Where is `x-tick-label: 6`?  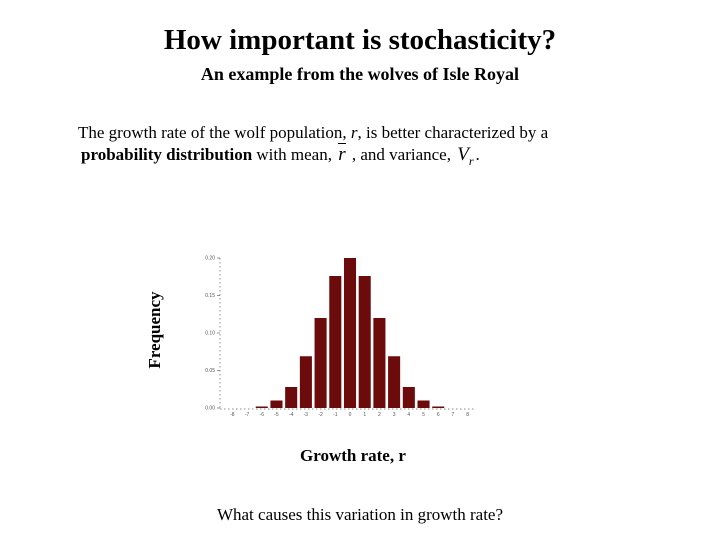 x-tick-label: 6 is located at coordinates (438, 415).